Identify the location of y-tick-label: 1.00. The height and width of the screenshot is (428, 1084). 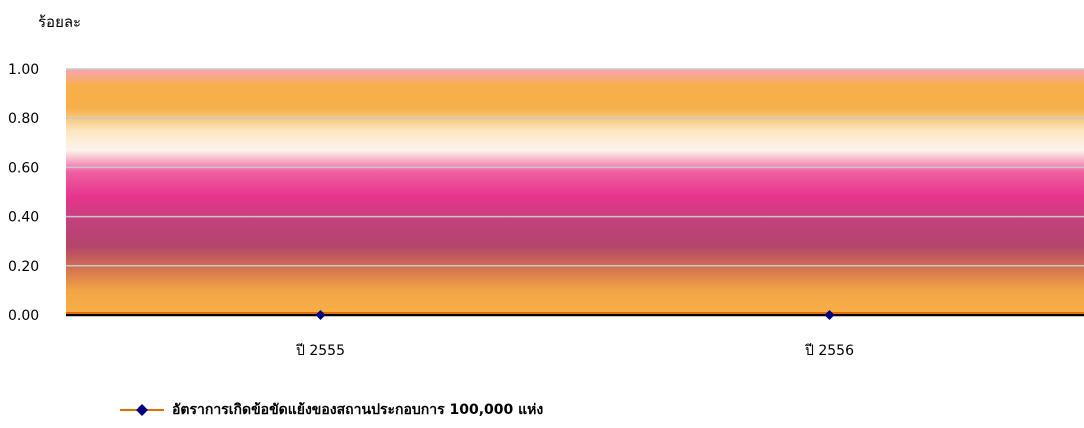
(23, 70).